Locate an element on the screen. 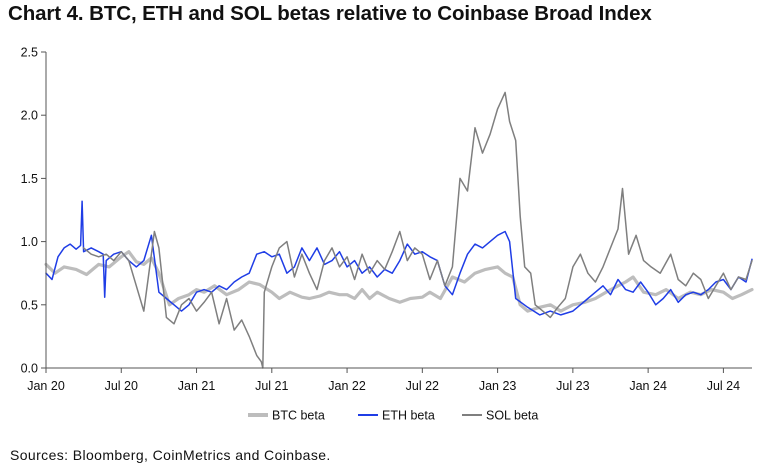 Image resolution: width=780 pixels, height=470 pixels. x-tick-label: Jan 24 is located at coordinates (648, 386).